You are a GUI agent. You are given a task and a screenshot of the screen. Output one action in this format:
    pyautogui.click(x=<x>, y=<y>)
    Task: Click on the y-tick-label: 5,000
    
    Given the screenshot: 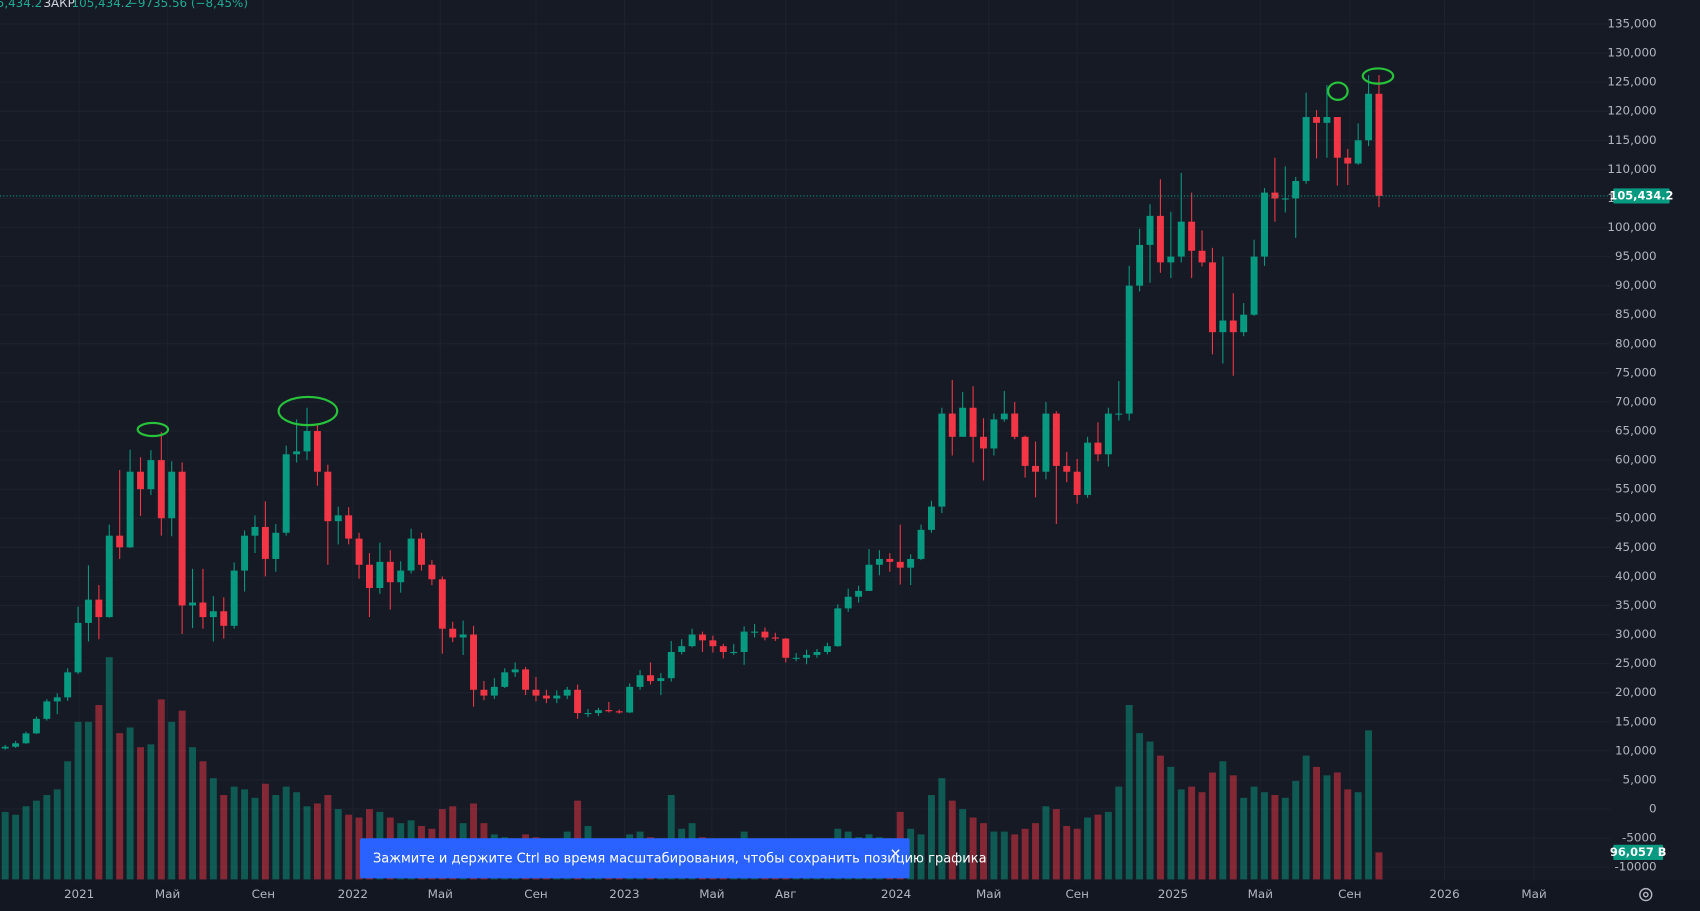 What is the action you would take?
    pyautogui.click(x=1640, y=779)
    